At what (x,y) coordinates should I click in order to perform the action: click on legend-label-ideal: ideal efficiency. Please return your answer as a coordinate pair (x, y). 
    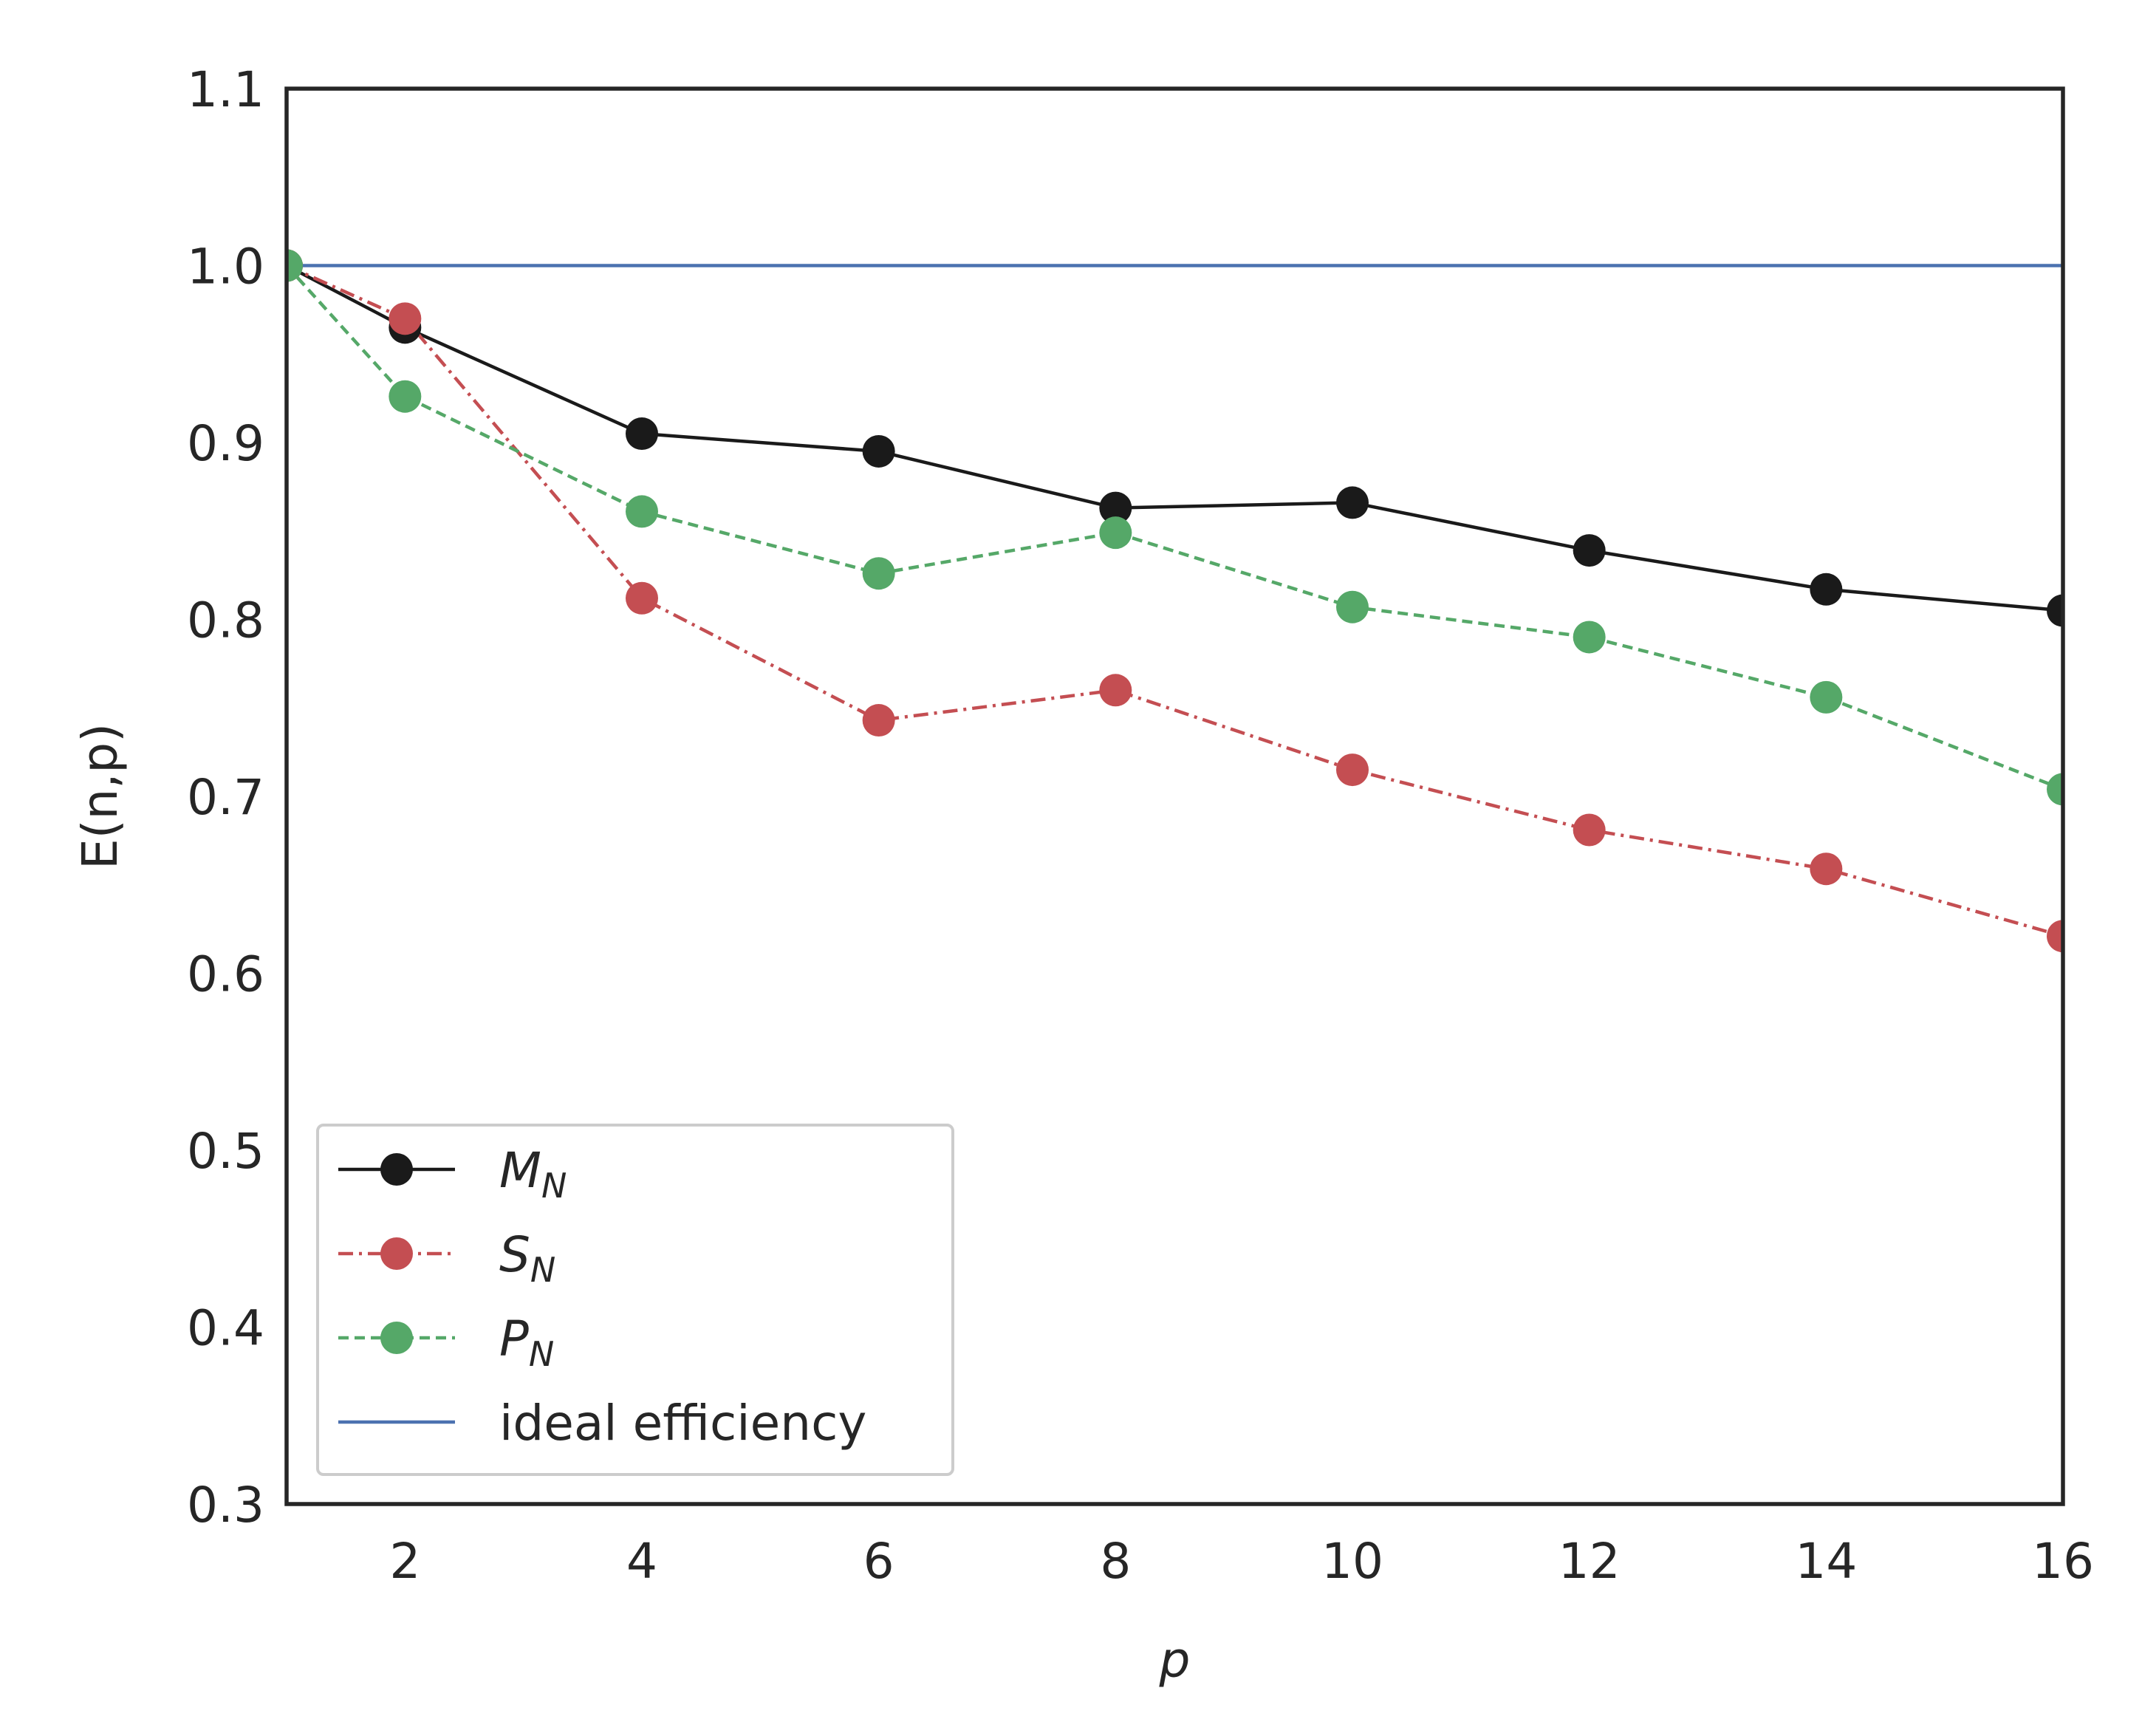
    Looking at the image, I should click on (683, 1423).